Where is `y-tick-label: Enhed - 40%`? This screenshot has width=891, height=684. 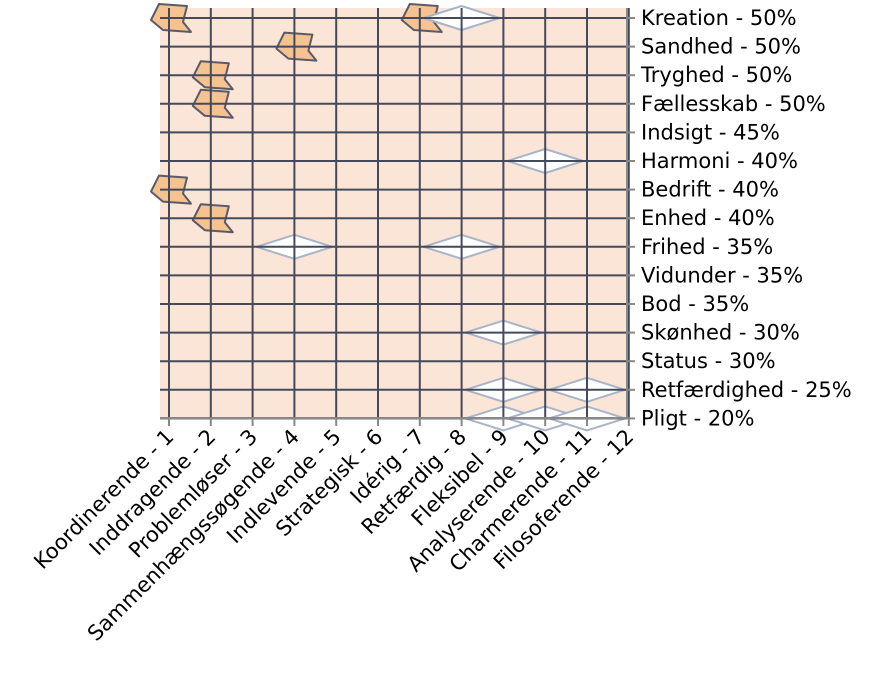 y-tick-label: Enhed - 40% is located at coordinates (708, 218).